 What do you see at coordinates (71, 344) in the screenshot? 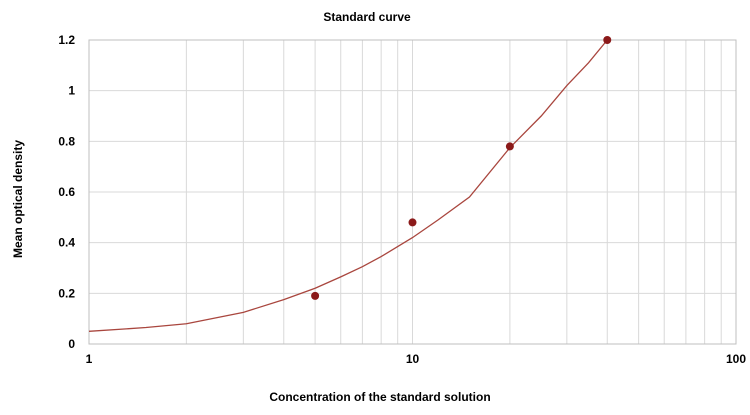
I see `y-tick-label: 0` at bounding box center [71, 344].